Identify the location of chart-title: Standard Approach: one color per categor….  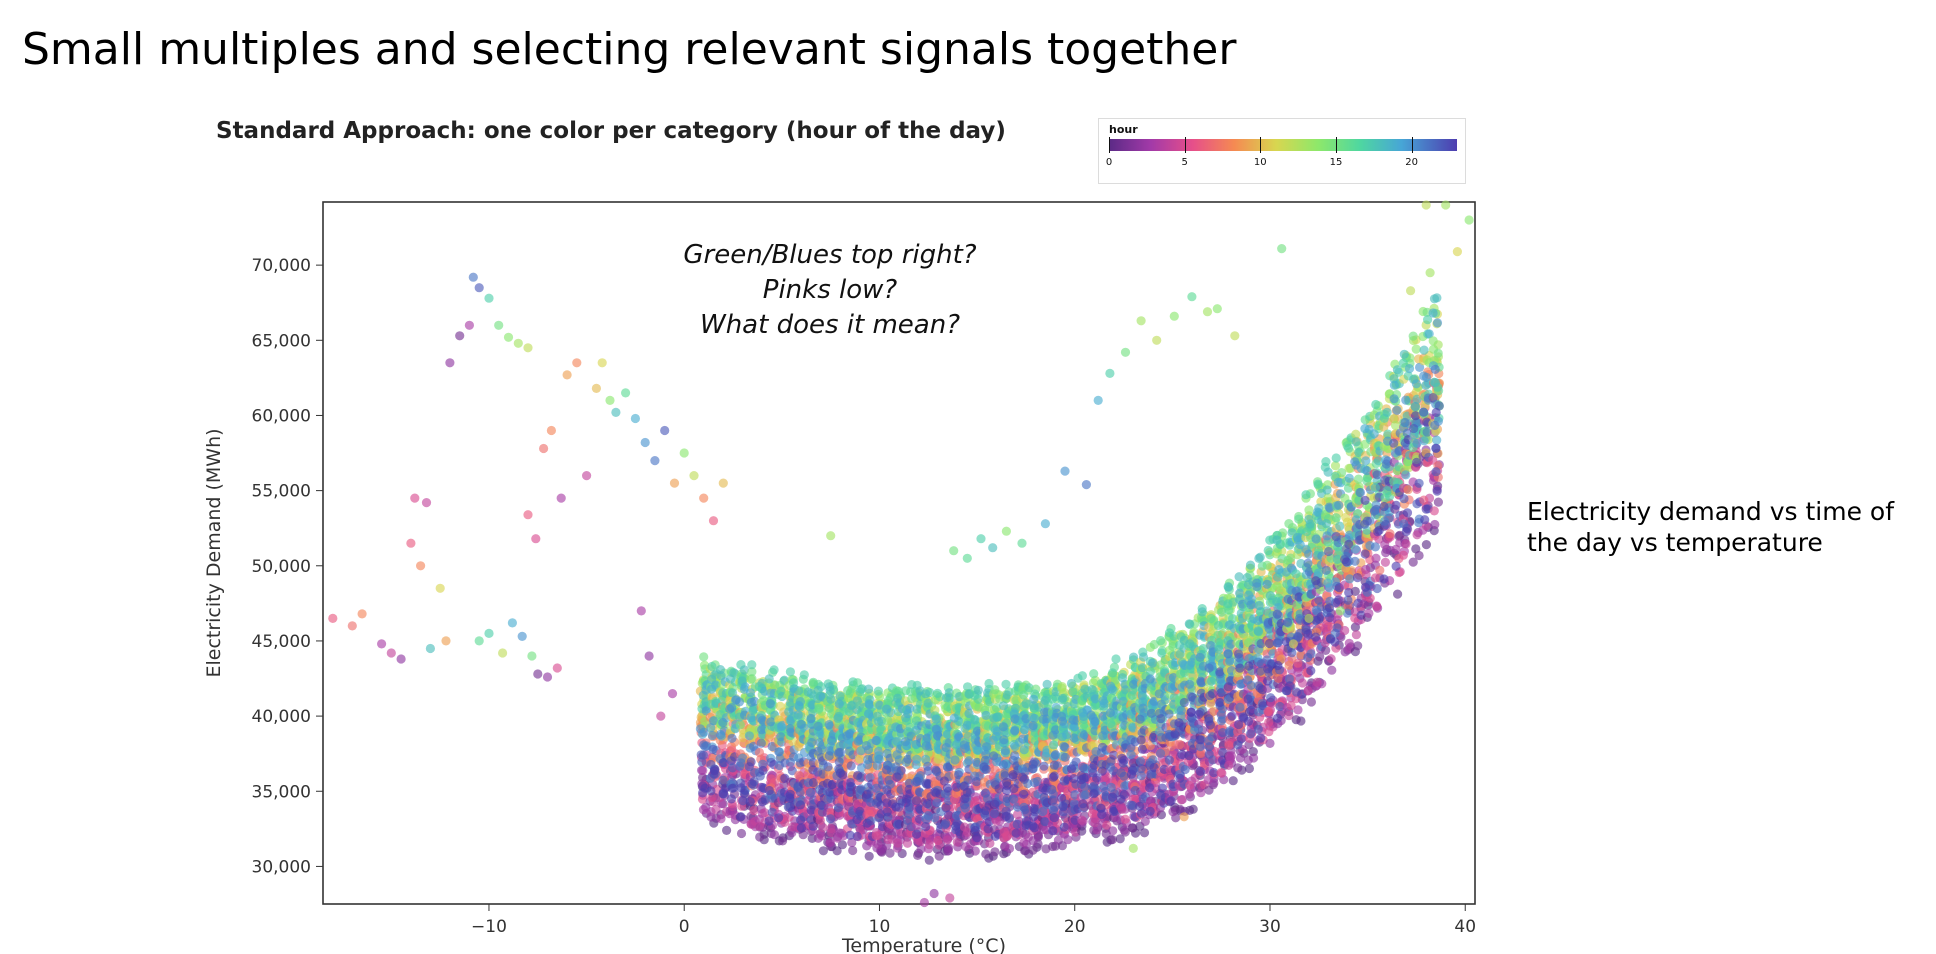
(611, 131).